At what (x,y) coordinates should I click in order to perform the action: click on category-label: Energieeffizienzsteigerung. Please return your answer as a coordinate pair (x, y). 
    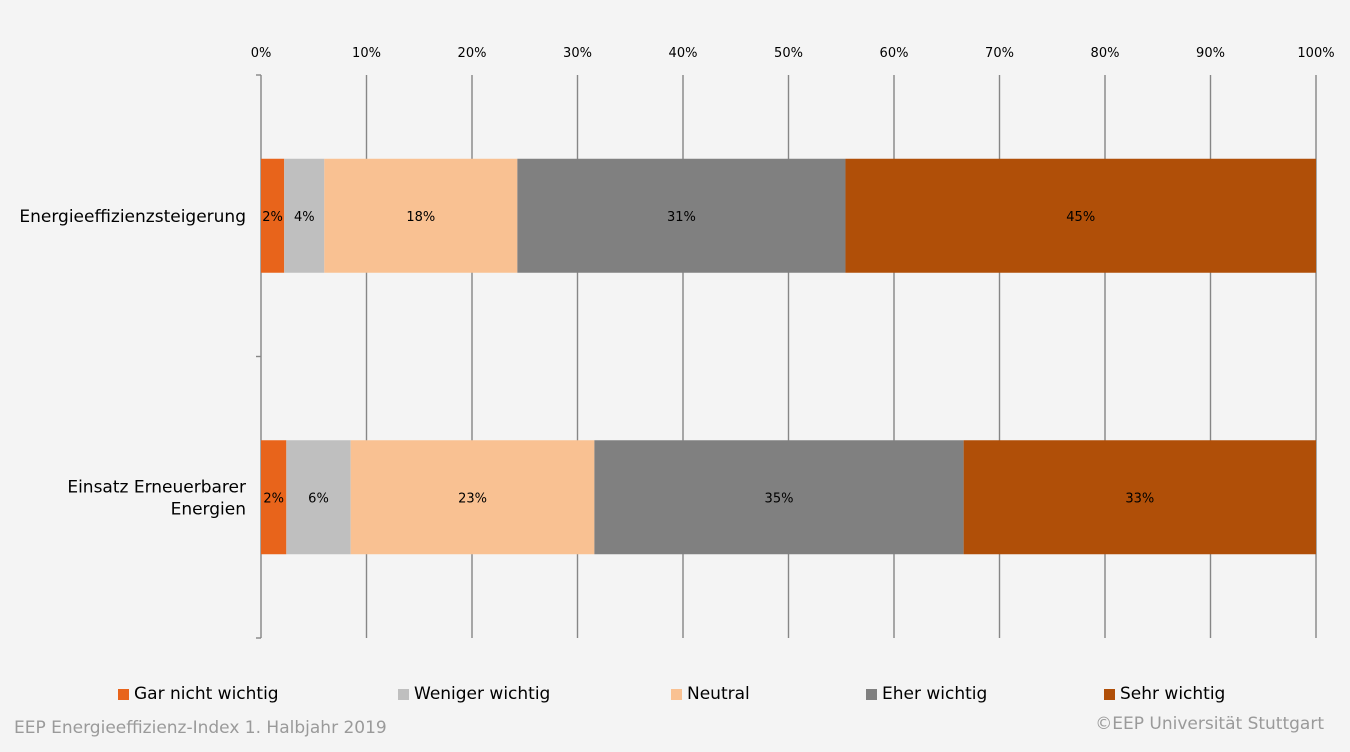
    Looking at the image, I should click on (132, 217).